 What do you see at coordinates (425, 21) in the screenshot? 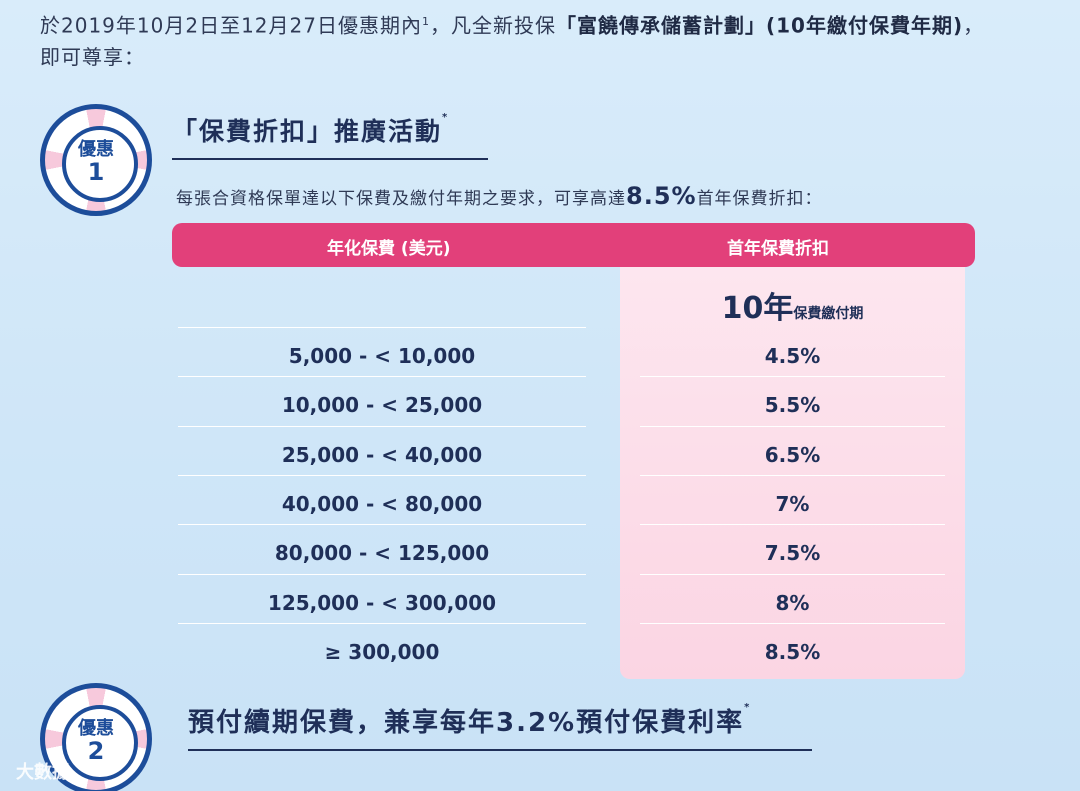
I see `footnote-mark: 1` at bounding box center [425, 21].